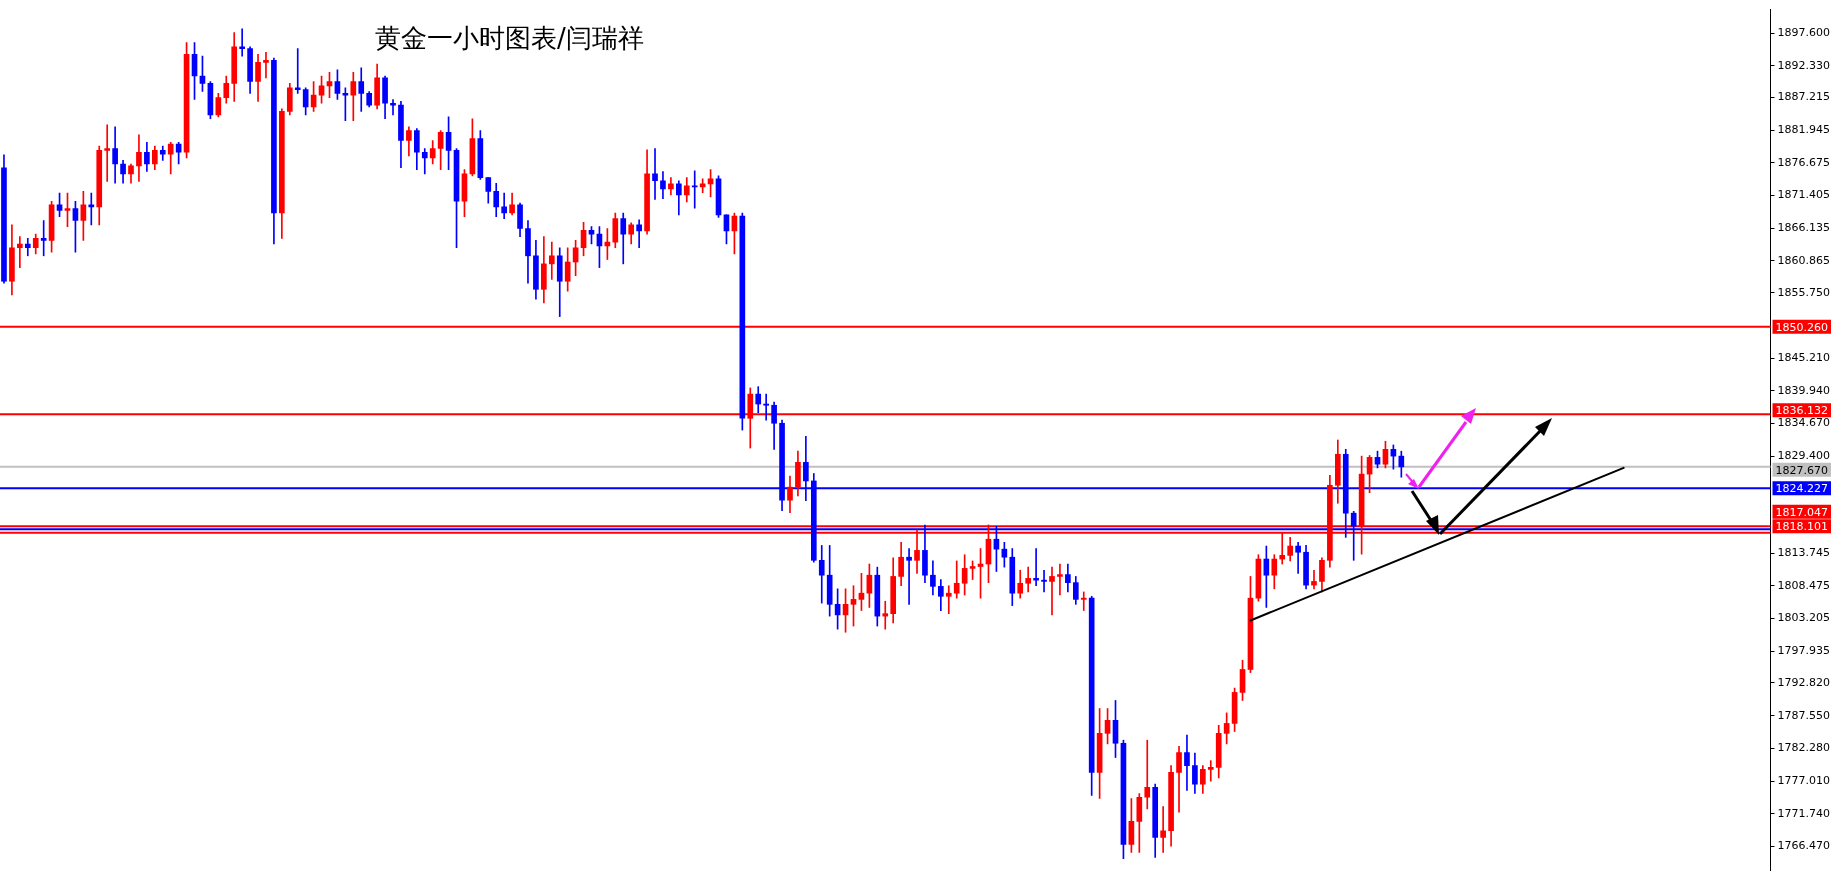 This screenshot has height=880, width=1837. I want to click on y-tick-label: 1813.745, so click(1804, 553).